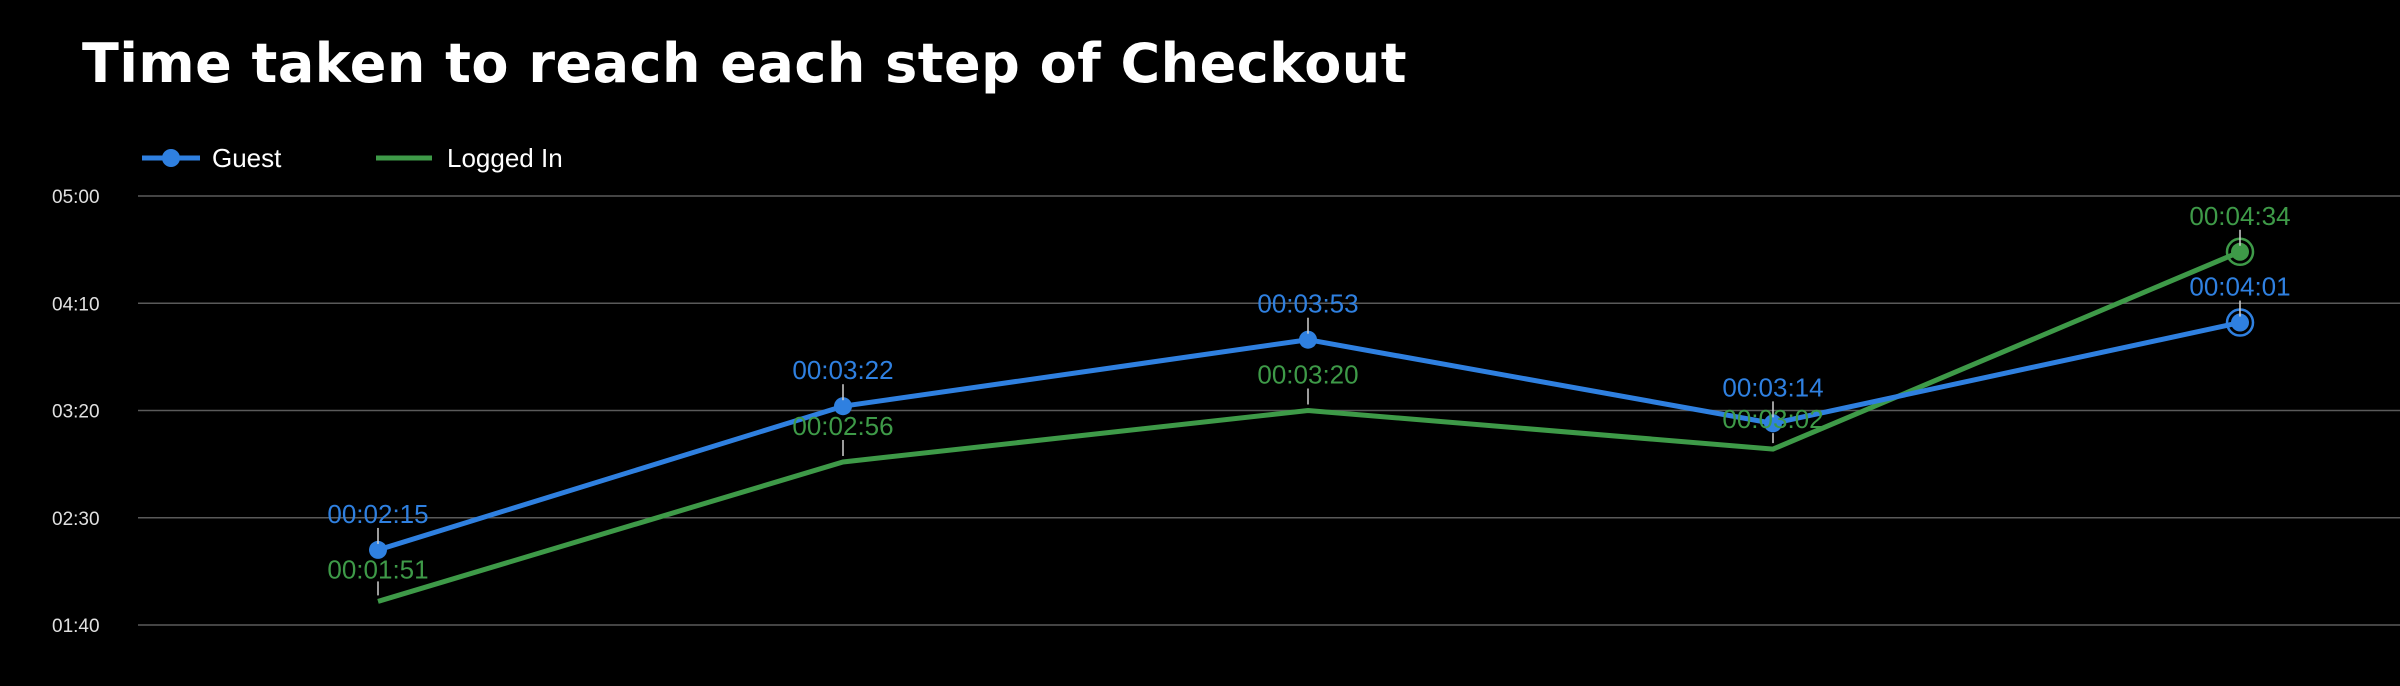 This screenshot has height=686, width=2400. Describe the element at coordinates (247, 158) in the screenshot. I see `legend-guest-label: Guest` at that location.